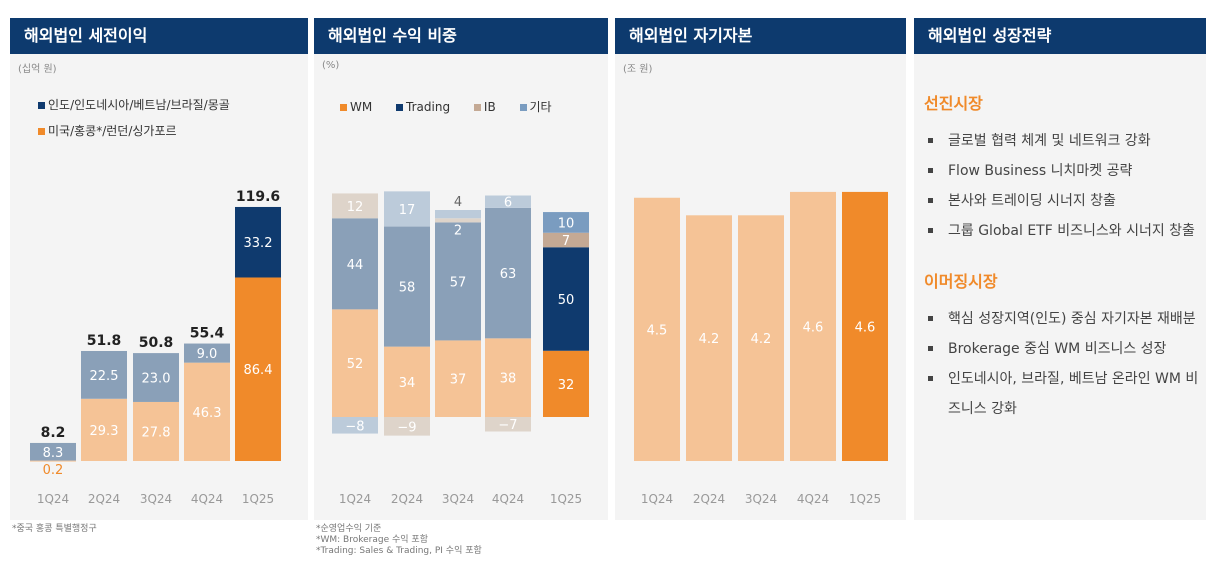  What do you see at coordinates (139, 105) in the screenshot?
I see `legend-label: 인도/인도네시아/베트남/브라질/몽골` at bounding box center [139, 105].